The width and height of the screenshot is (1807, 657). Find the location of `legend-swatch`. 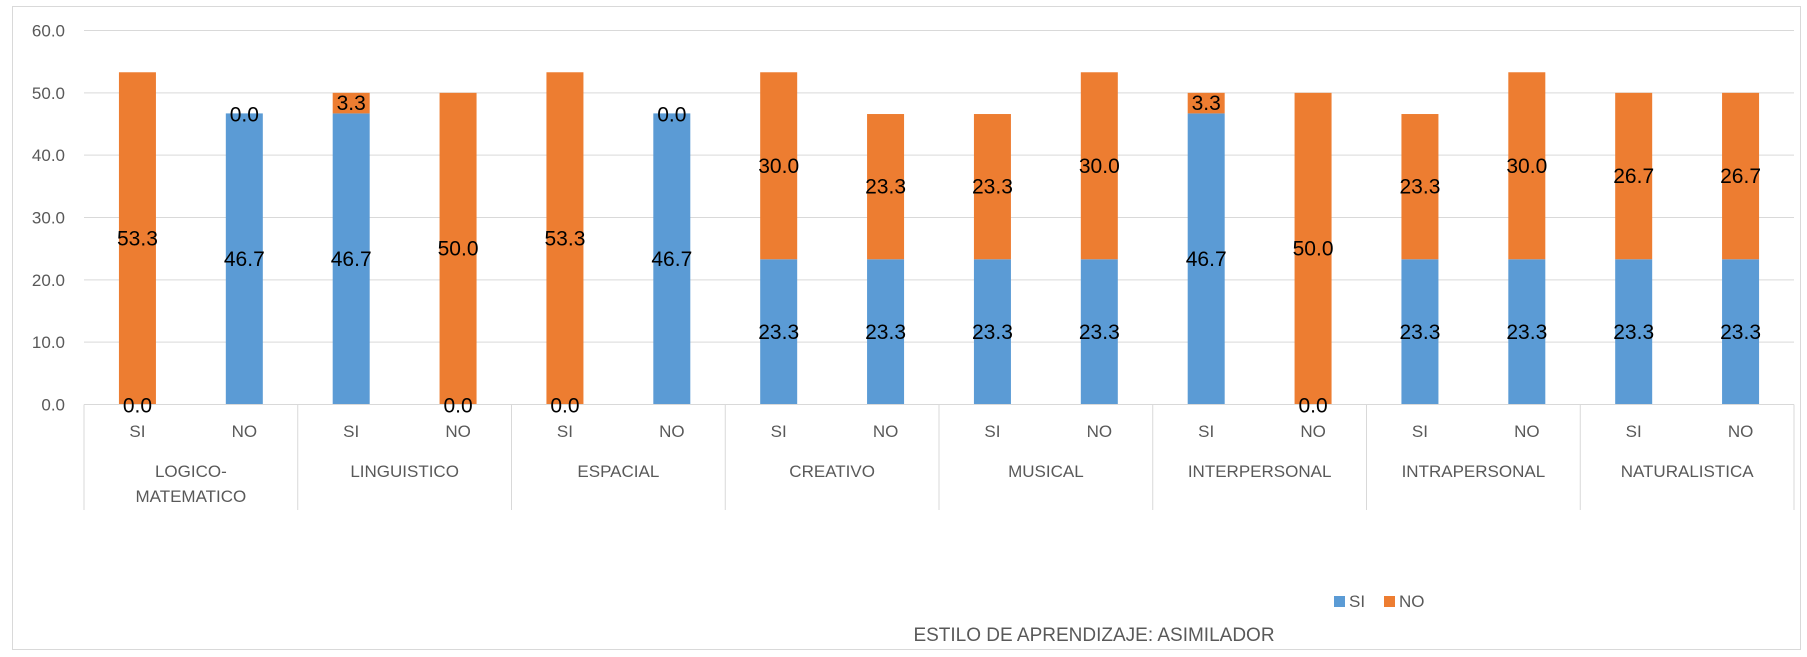

legend-swatch is located at coordinates (1389, 601).